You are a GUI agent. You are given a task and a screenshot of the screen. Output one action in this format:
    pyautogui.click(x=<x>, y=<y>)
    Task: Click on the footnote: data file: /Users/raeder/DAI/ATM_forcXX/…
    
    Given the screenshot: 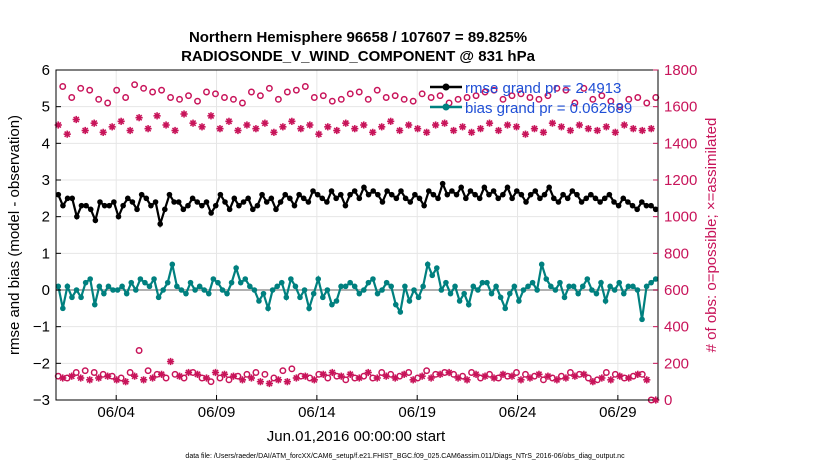 What is the action you would take?
    pyautogui.click(x=405, y=456)
    